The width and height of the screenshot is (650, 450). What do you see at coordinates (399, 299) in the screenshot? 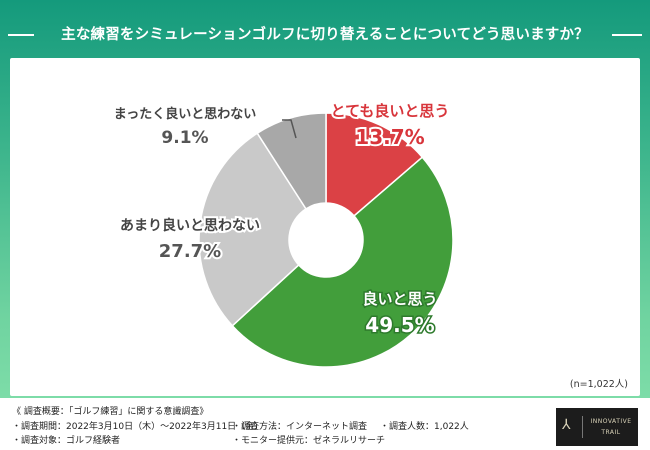
I see `slice-label-1: 良いと思う` at bounding box center [399, 299].